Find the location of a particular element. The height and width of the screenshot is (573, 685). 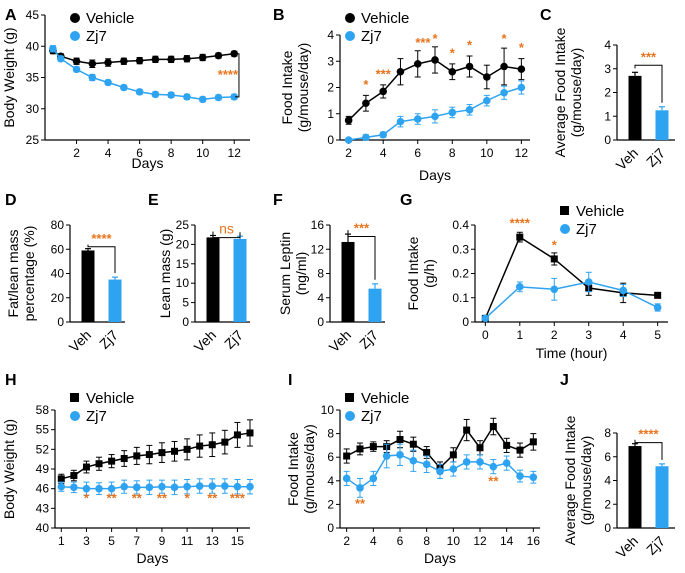

chart-b-y-axis-title-line: Food Intake is located at coordinates (287, 87).